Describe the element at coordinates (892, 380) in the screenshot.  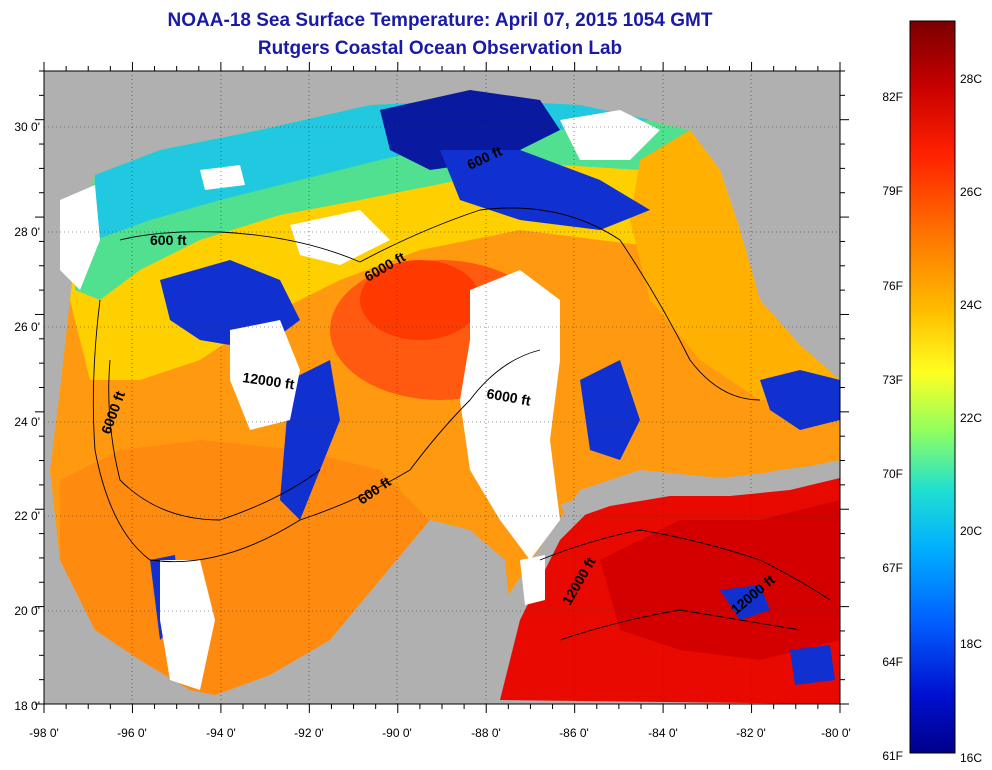
I see `colorbar-f-label: 73F` at that location.